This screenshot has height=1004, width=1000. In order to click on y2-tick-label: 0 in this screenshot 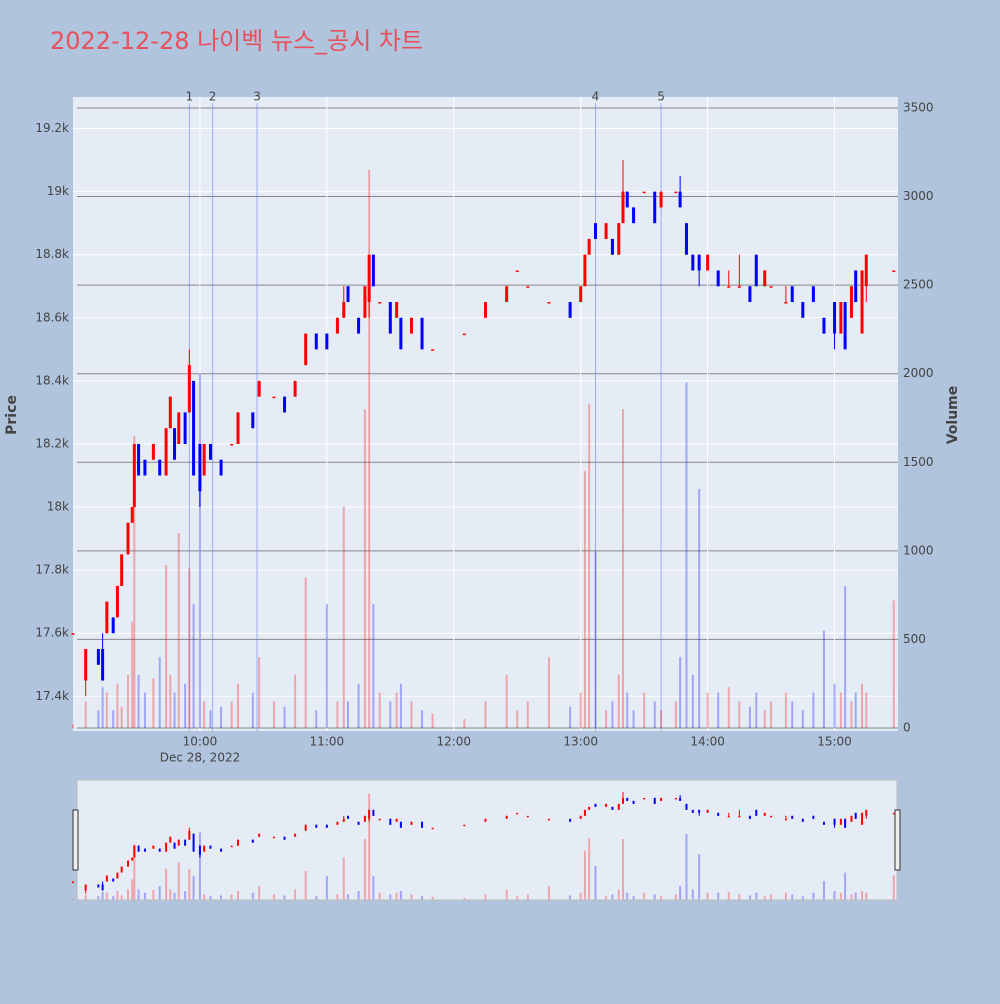, I will do `click(907, 727)`.